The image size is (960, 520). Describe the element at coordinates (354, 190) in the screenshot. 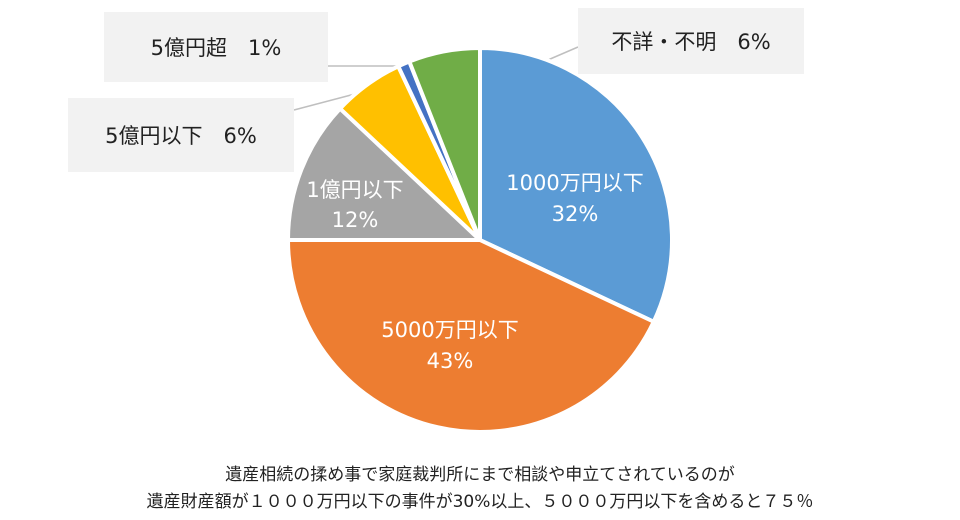

I see `slice-label-1oku: 1億円以下` at that location.